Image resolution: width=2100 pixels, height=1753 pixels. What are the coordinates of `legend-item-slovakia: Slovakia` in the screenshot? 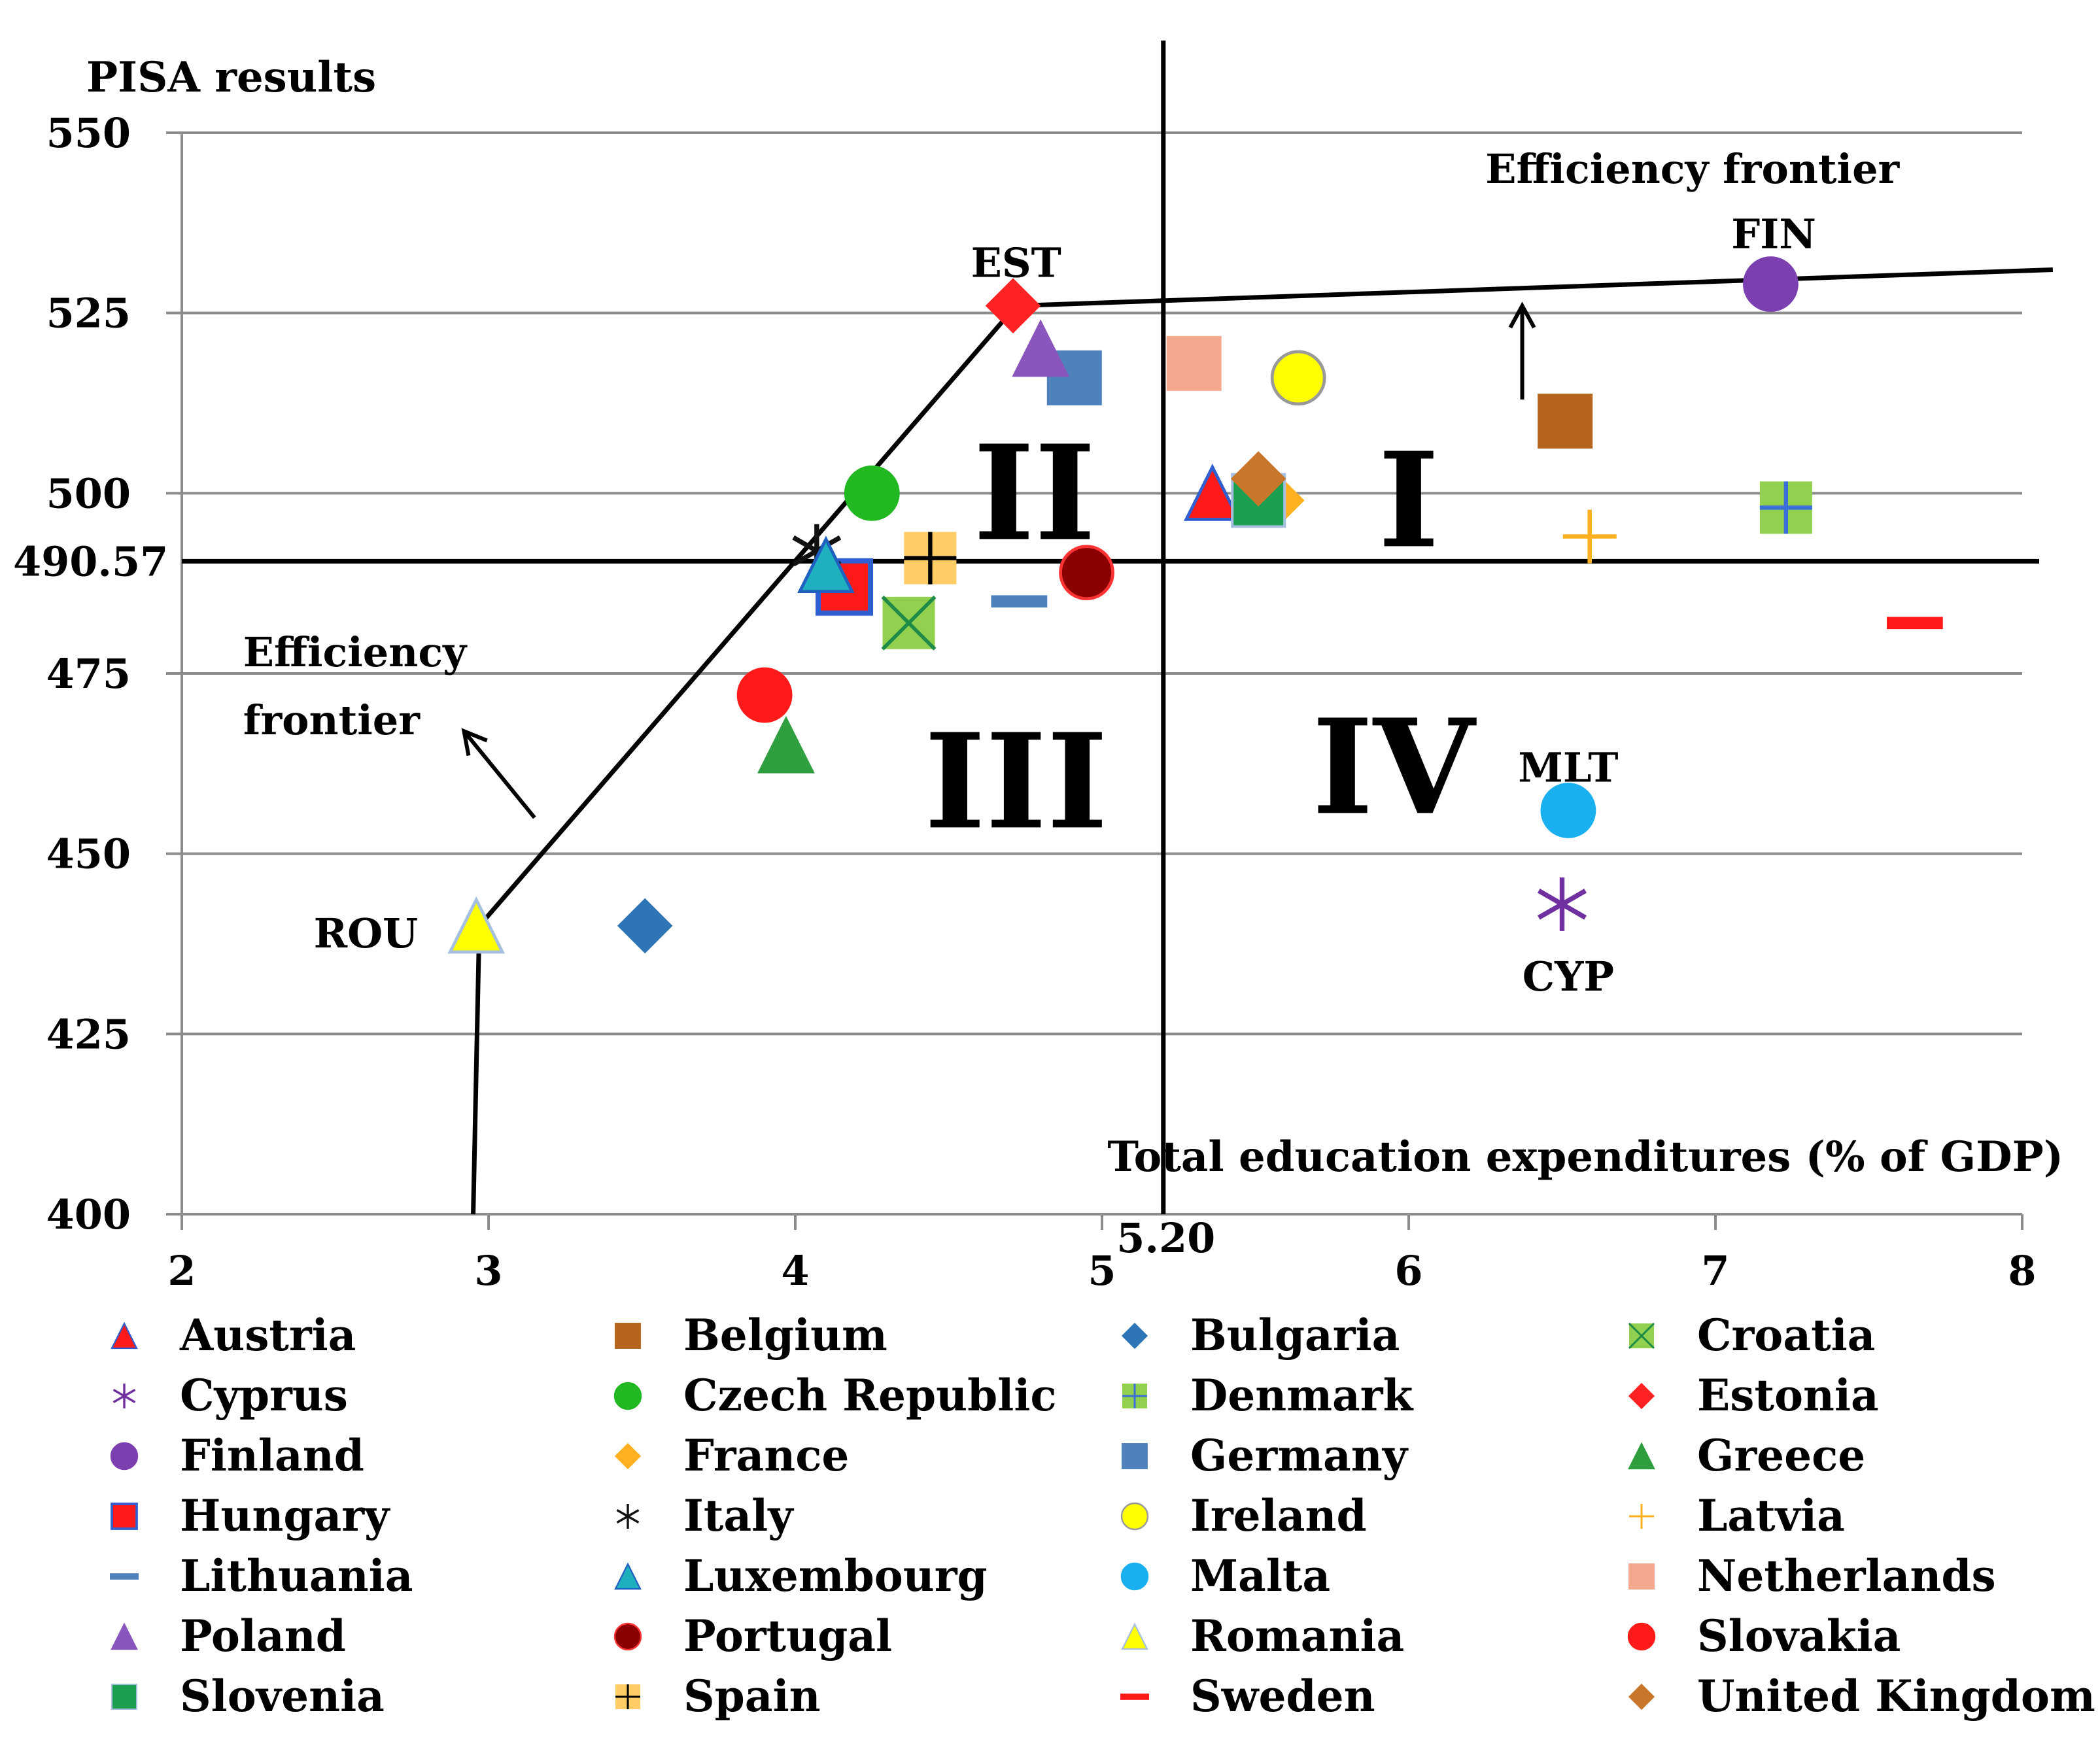 It's located at (1764, 1636).